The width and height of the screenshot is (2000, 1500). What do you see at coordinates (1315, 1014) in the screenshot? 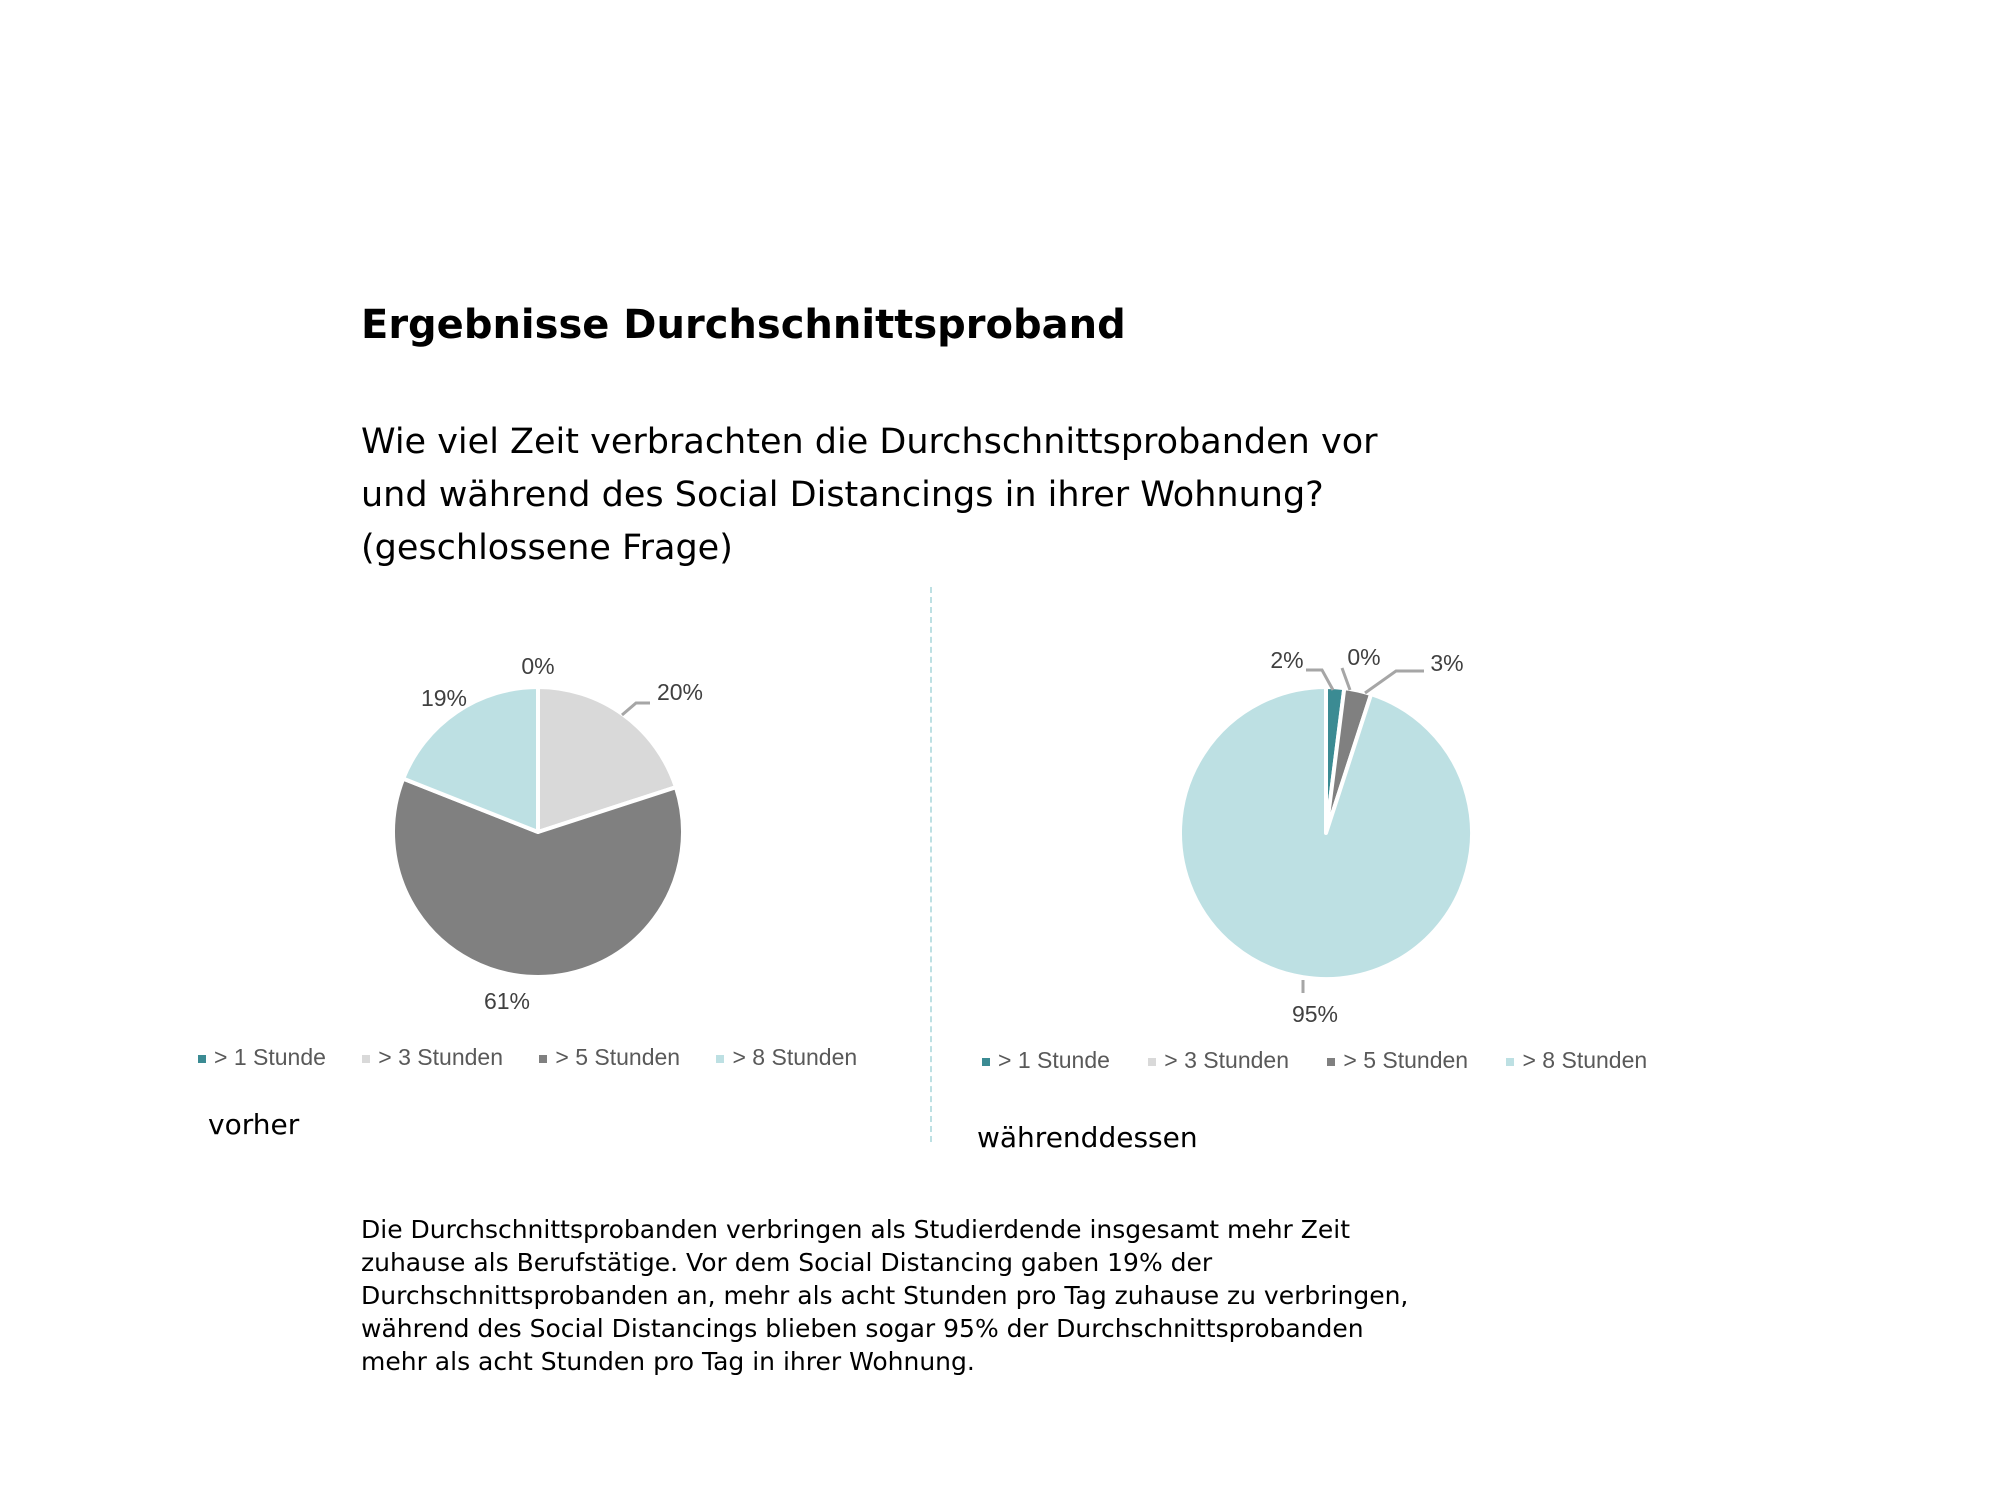
I see `data-label: 95%` at bounding box center [1315, 1014].